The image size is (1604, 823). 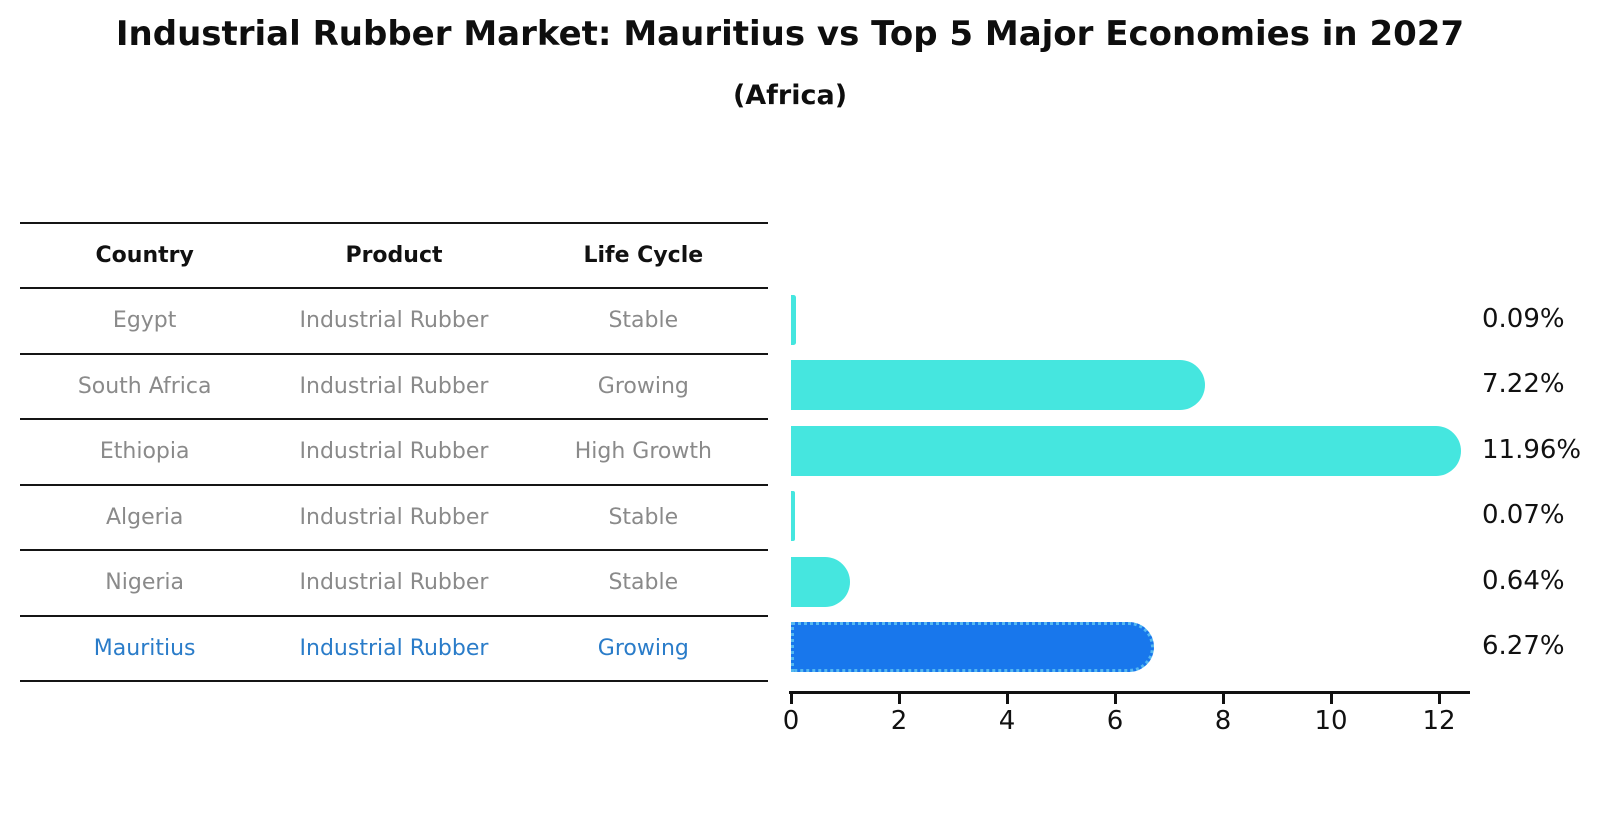 What do you see at coordinates (791, 721) in the screenshot?
I see `x-axis-tick-label: 0` at bounding box center [791, 721].